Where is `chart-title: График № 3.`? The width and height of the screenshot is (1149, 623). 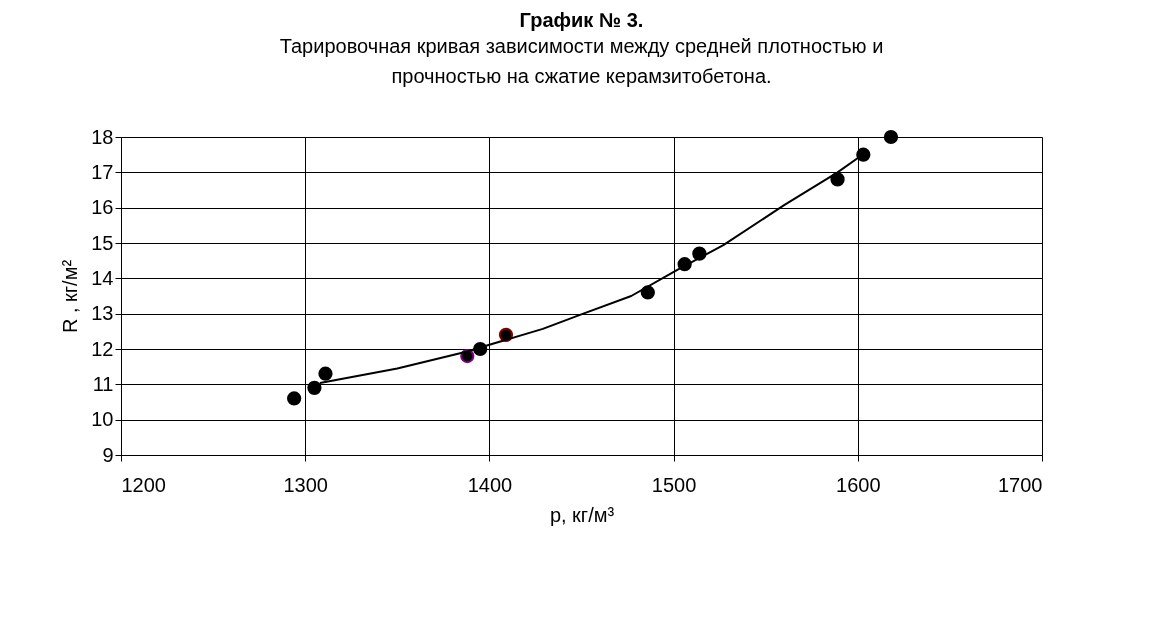 chart-title: График № 3. is located at coordinates (581, 19).